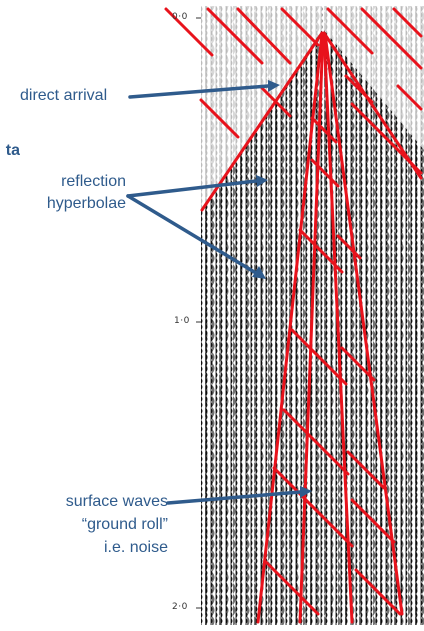 The width and height of the screenshot is (424, 631). I want to click on reflection-arrow-upper, so click(192, 188).